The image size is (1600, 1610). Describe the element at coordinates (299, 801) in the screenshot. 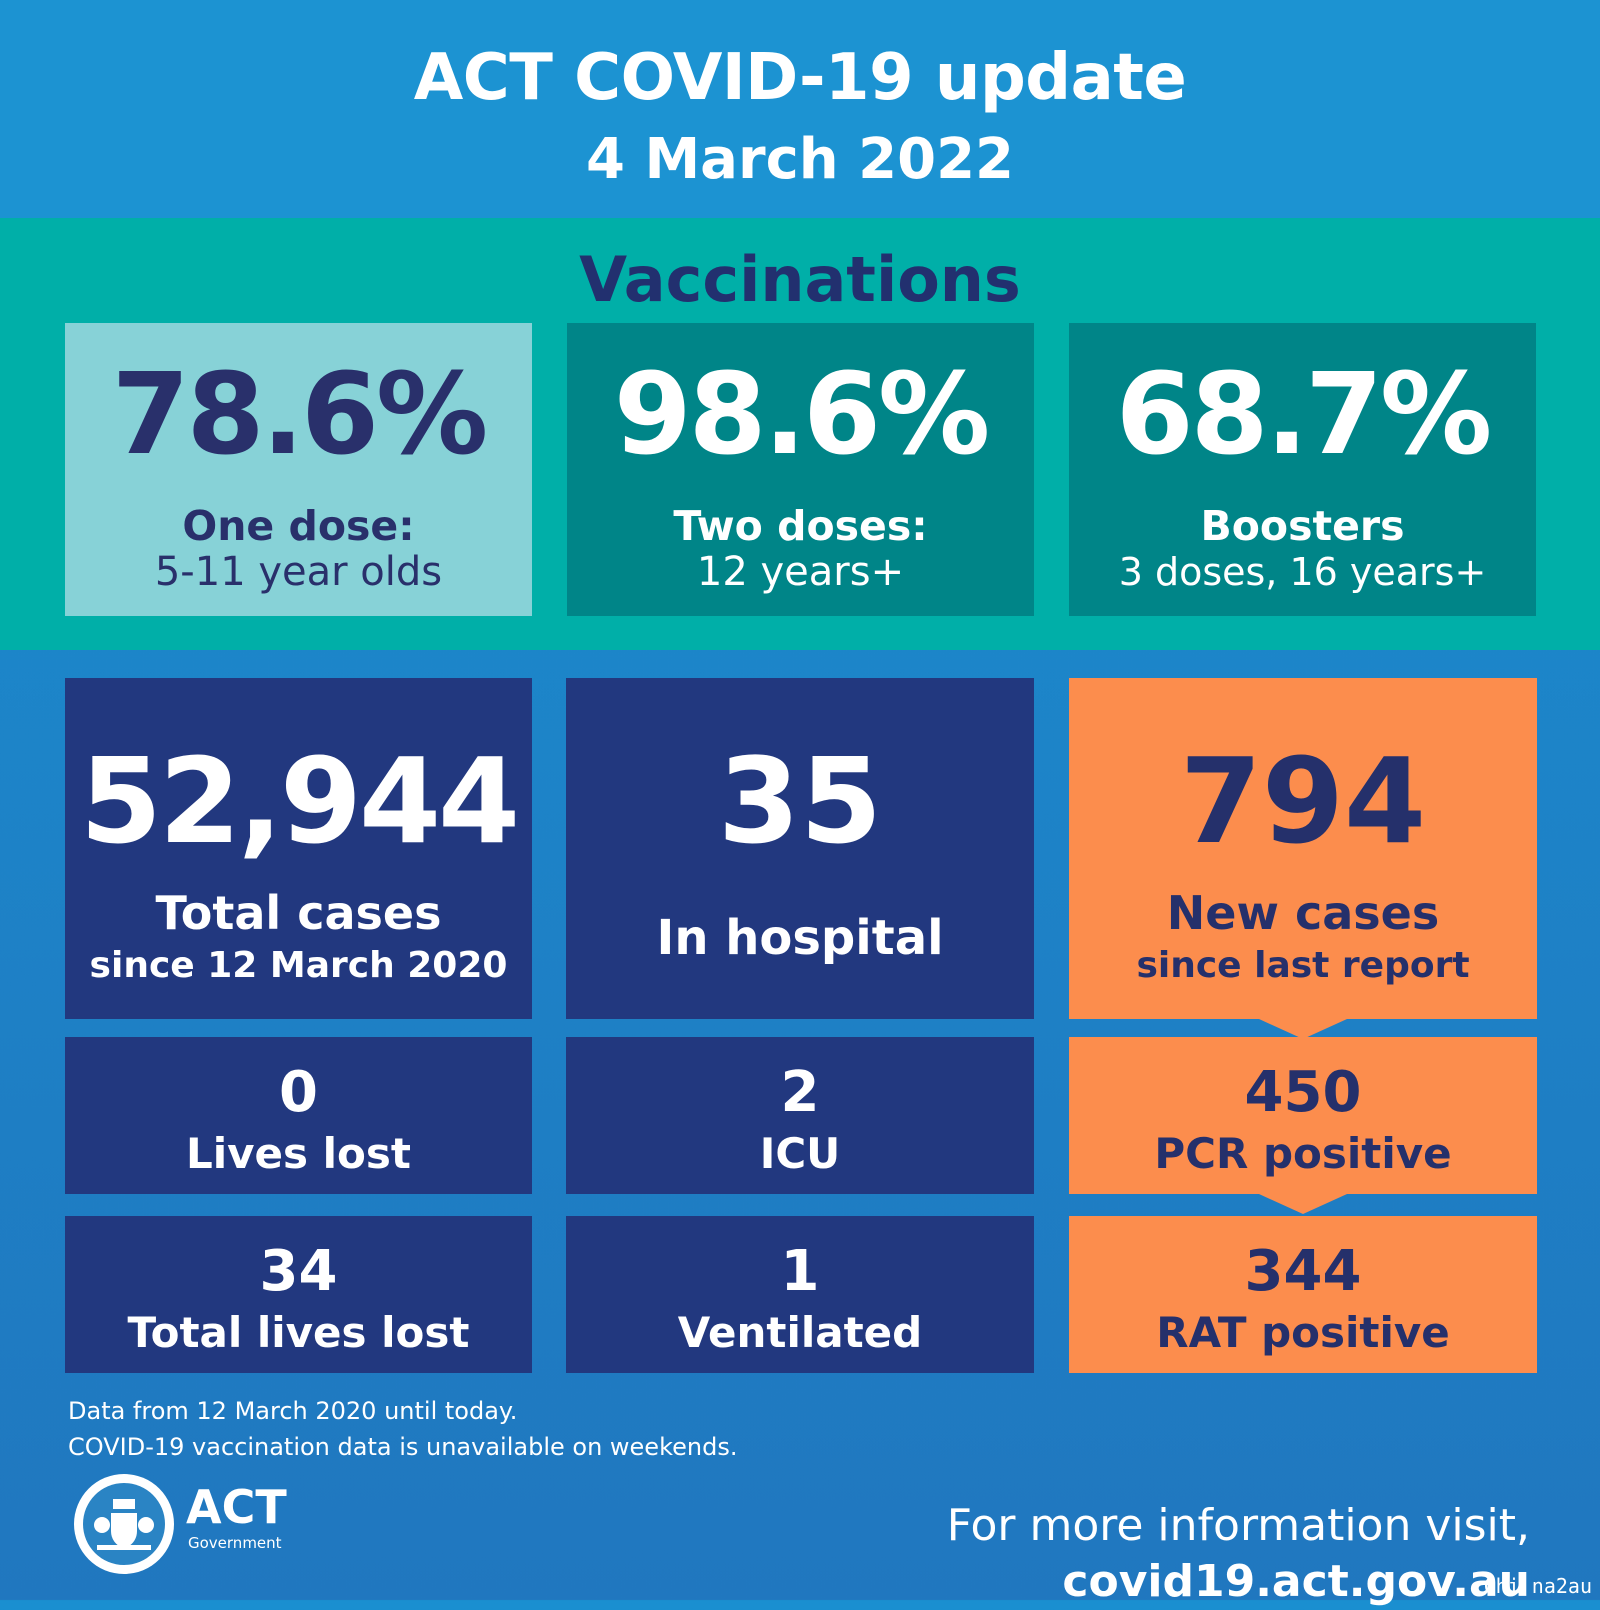

I see `total-cases-value: 52,944` at that location.